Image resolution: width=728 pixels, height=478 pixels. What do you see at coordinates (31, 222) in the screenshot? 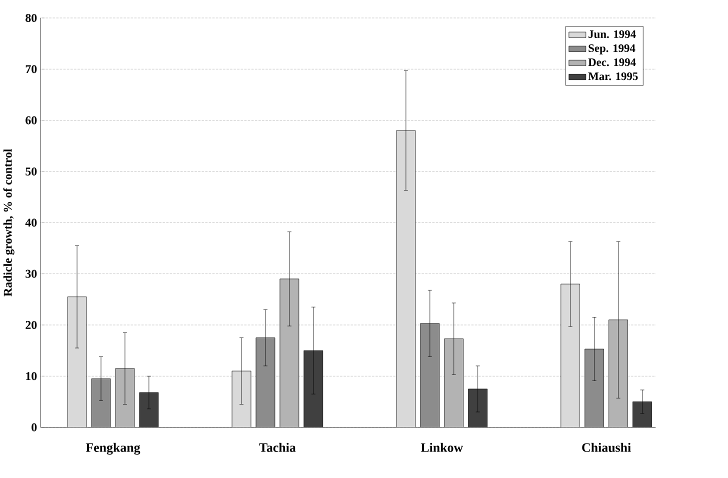
I see `y-tick-label: 40` at bounding box center [31, 222].